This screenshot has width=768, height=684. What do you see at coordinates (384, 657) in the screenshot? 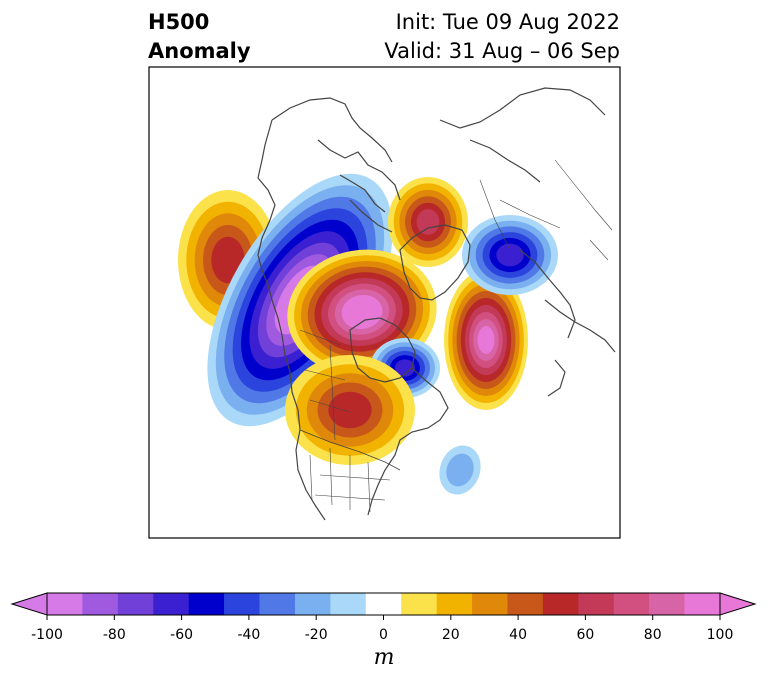
I see `colorbar-unit: m` at bounding box center [384, 657].